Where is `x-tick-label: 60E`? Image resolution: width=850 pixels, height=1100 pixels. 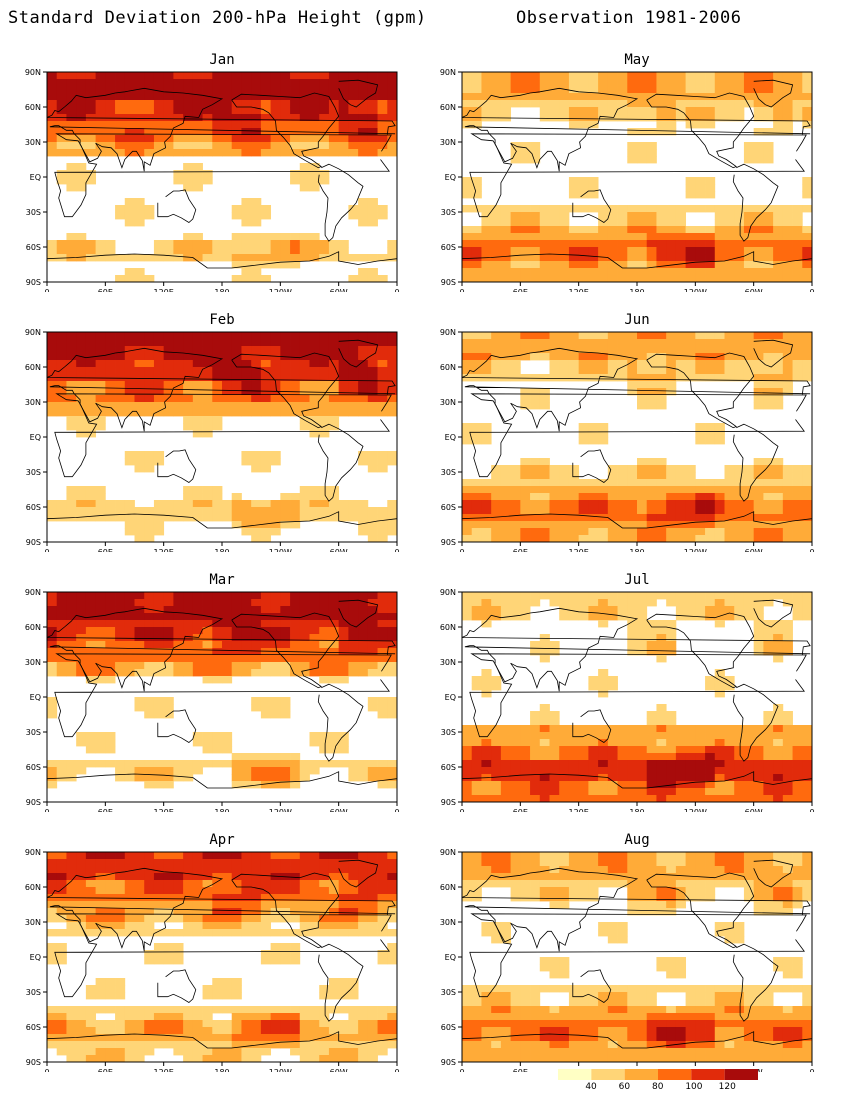
x-tick-label: 60E is located at coordinates (105, 810).